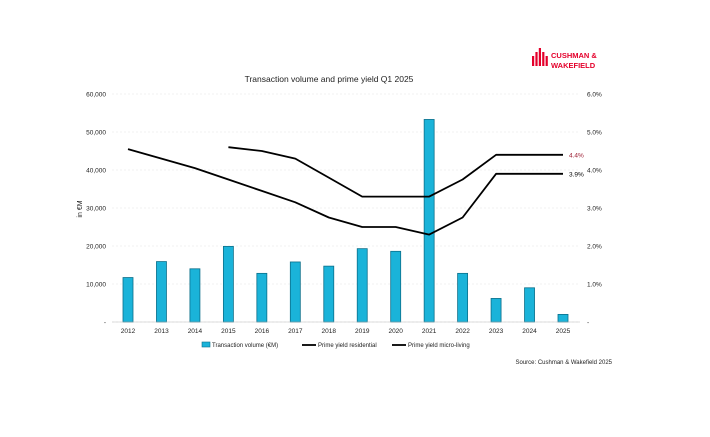 Image resolution: width=710 pixels, height=437 pixels. What do you see at coordinates (228, 331) in the screenshot?
I see `x-tick-label: 2015` at bounding box center [228, 331].